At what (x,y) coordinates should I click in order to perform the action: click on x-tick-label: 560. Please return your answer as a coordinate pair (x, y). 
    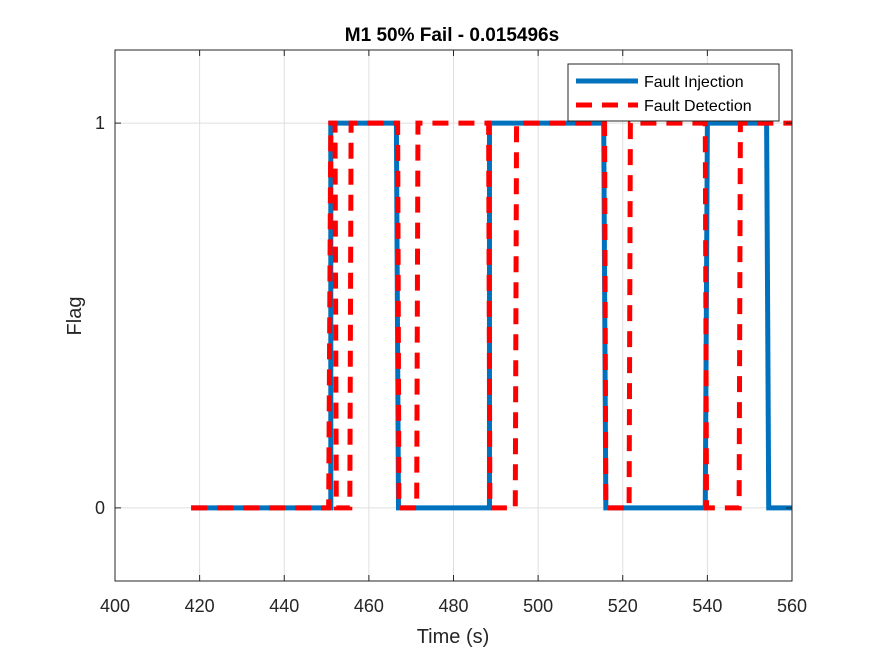
    Looking at the image, I should click on (792, 606).